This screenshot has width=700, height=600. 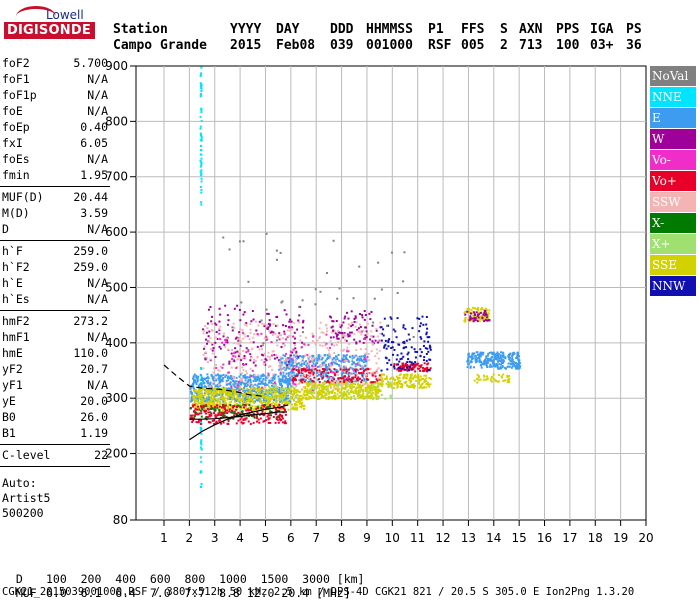 I want to click on param-row: h`E N/A, so click(x=55, y=284).